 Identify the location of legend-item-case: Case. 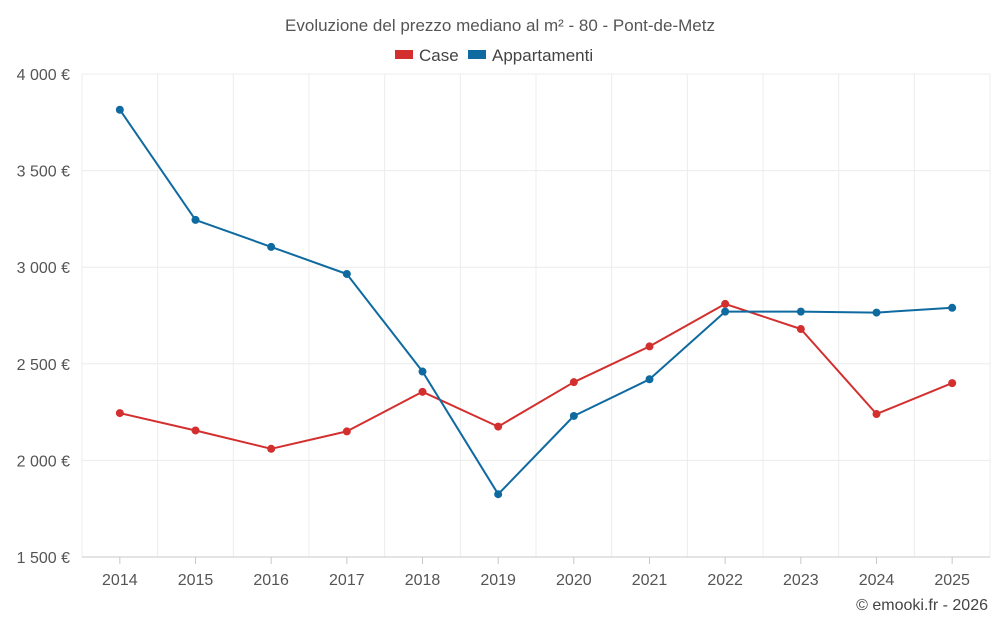
(427, 55).